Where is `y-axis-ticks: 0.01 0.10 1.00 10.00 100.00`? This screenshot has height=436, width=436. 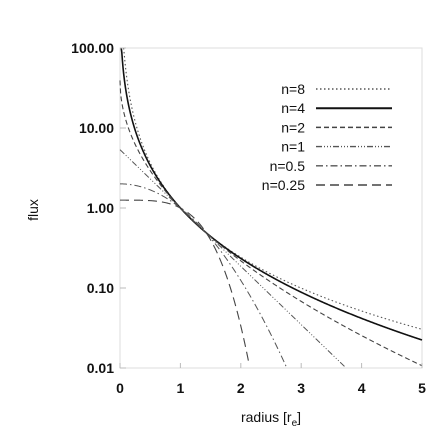
y-axis-ticks: 0.01 0.10 1.00 10.00 100.00 is located at coordinates (98, 208).